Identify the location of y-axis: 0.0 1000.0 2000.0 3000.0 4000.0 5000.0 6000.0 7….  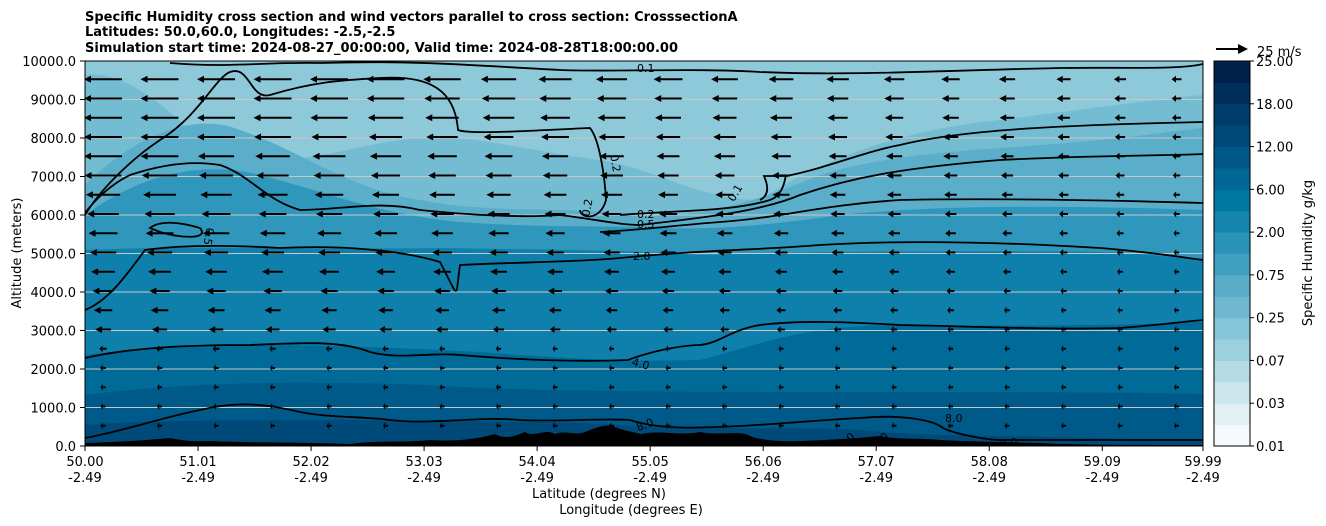
(53, 255).